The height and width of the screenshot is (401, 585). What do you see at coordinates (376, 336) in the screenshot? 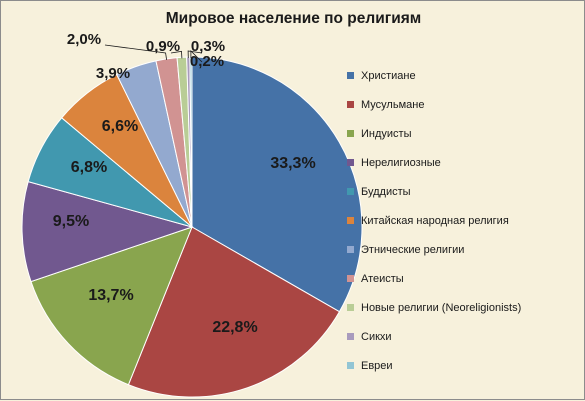
I see `legend-label: Сикхи` at bounding box center [376, 336].